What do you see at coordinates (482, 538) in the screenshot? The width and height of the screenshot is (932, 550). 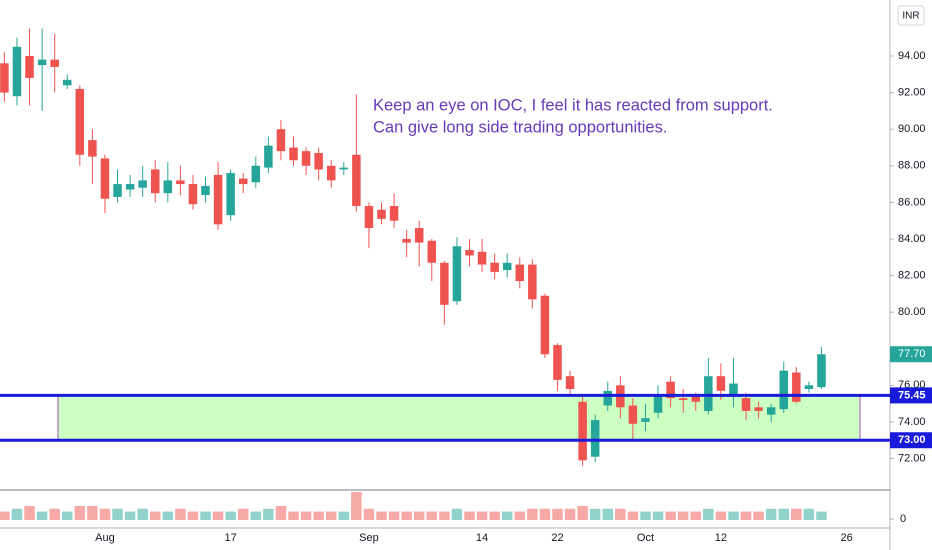 I see `x-tick-label: 14` at bounding box center [482, 538].